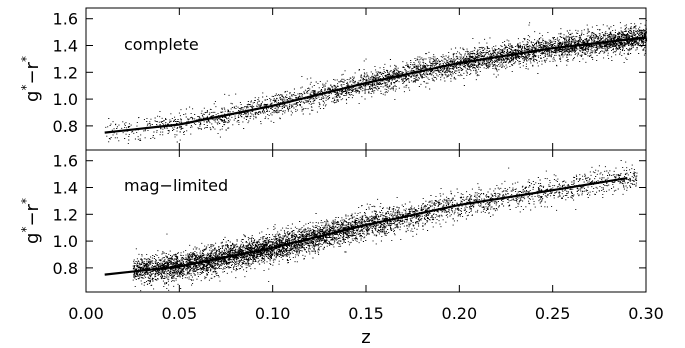  I want to click on bottom-y-tick-label: 1.6, so click(65, 161).